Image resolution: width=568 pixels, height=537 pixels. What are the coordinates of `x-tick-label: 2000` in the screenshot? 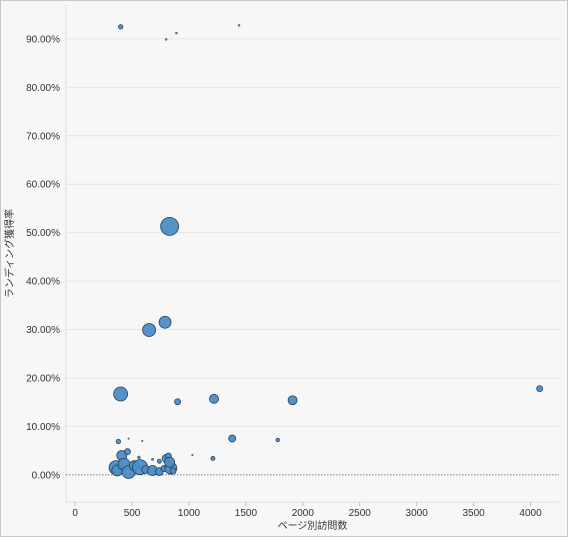 It's located at (303, 513).